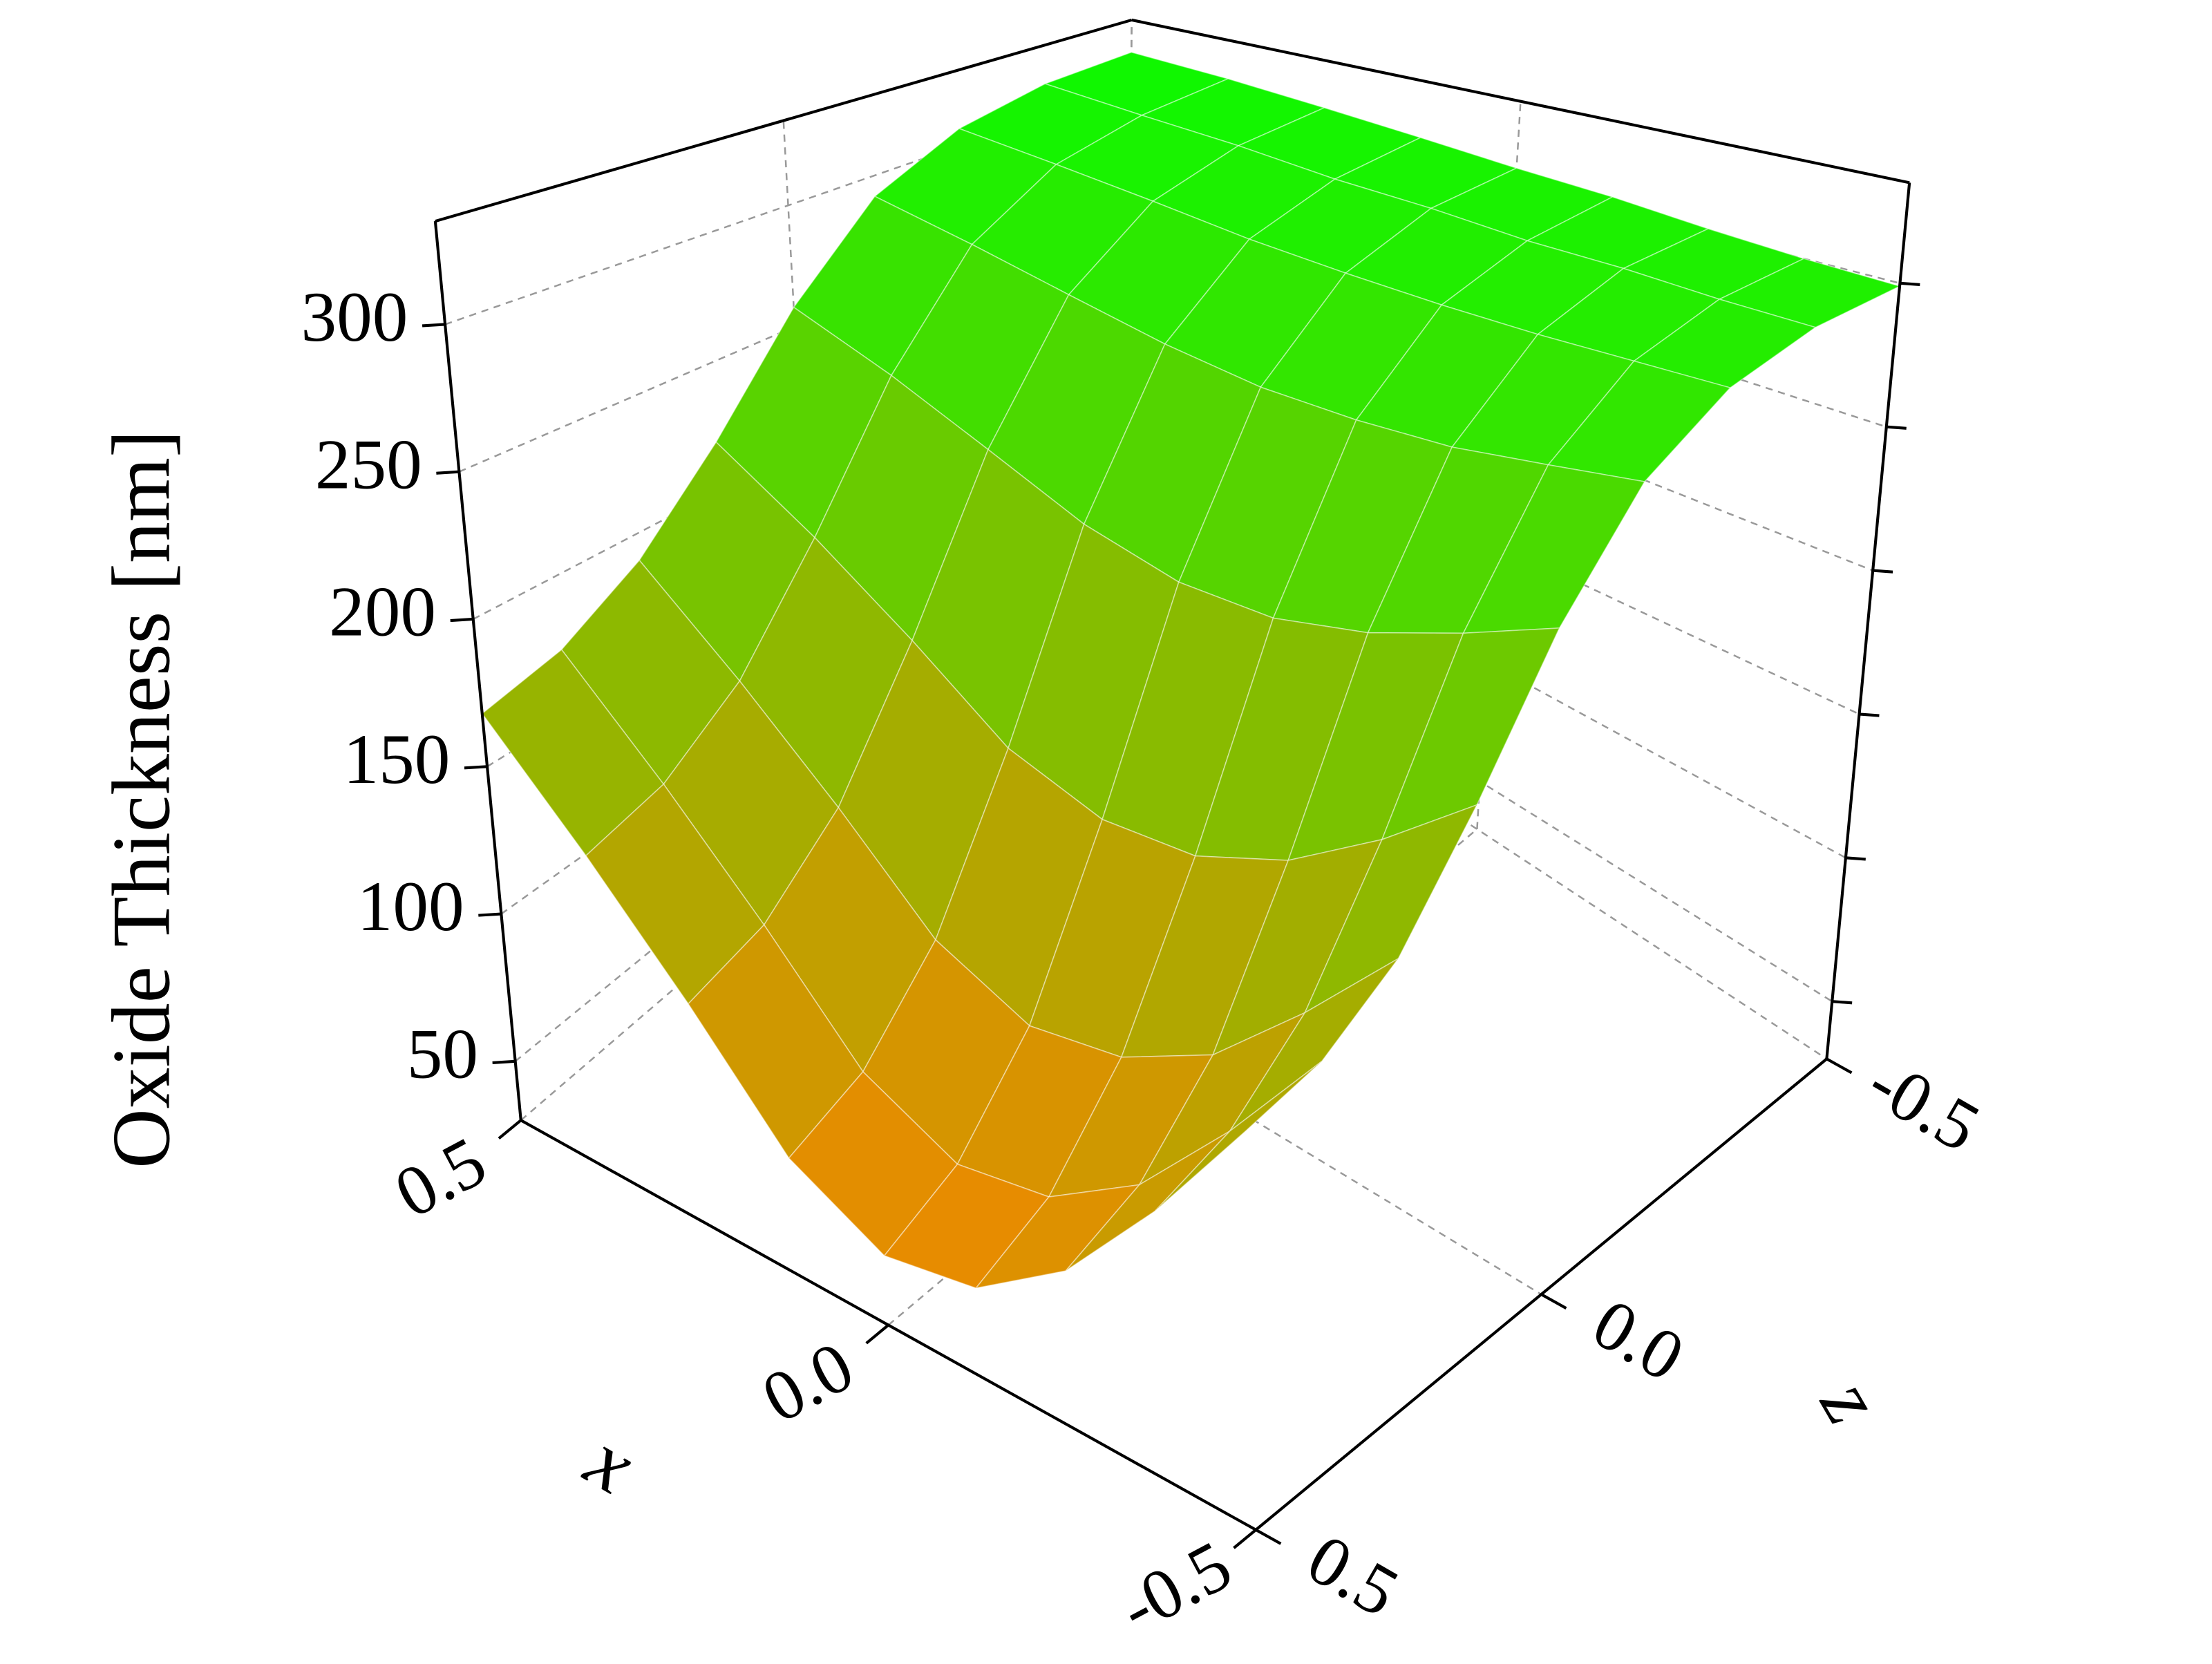  I want to click on y-tick-label: 50, so click(442, 1054).